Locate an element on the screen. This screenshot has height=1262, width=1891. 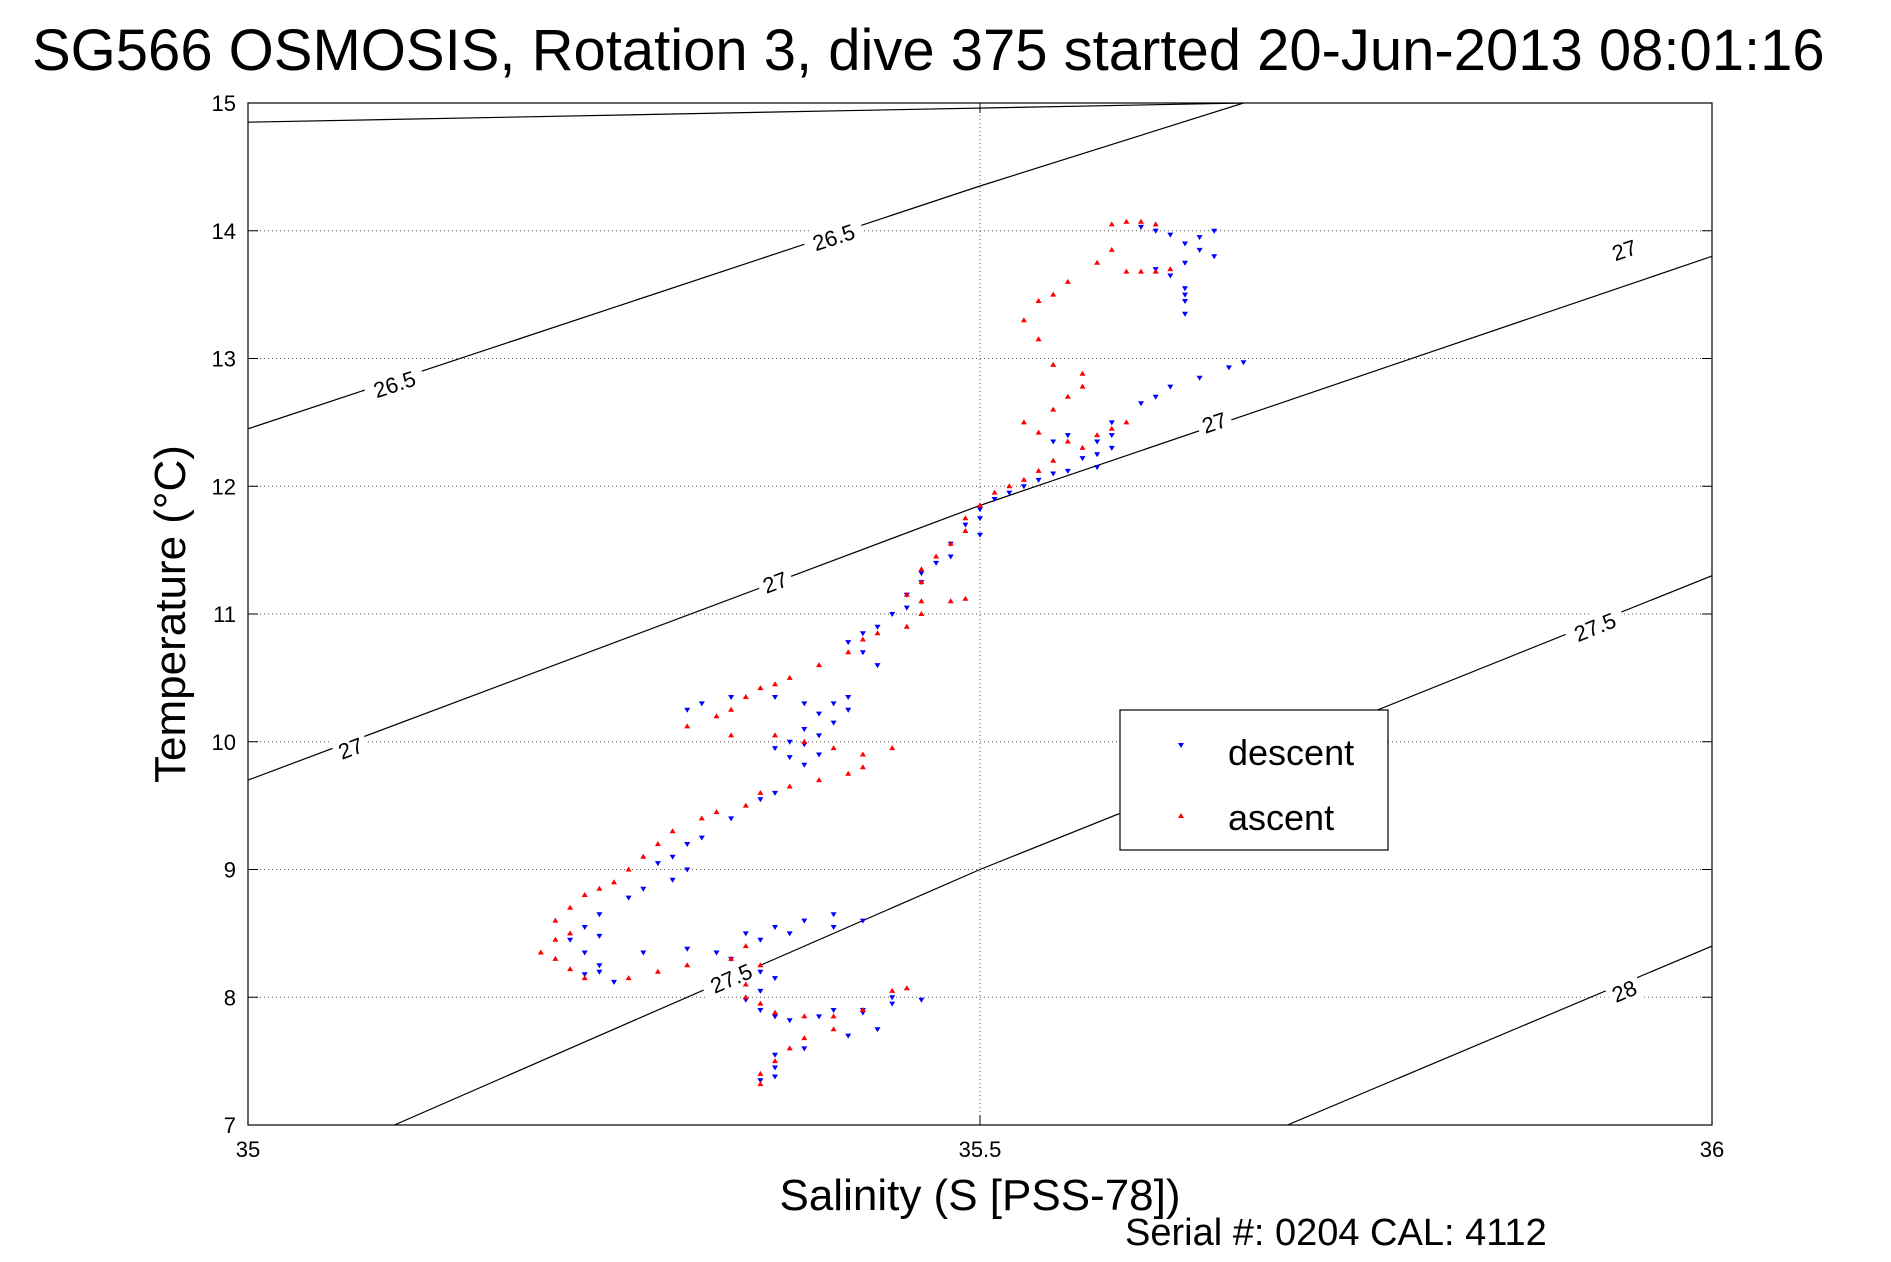
legend-box is located at coordinates (1254, 780).